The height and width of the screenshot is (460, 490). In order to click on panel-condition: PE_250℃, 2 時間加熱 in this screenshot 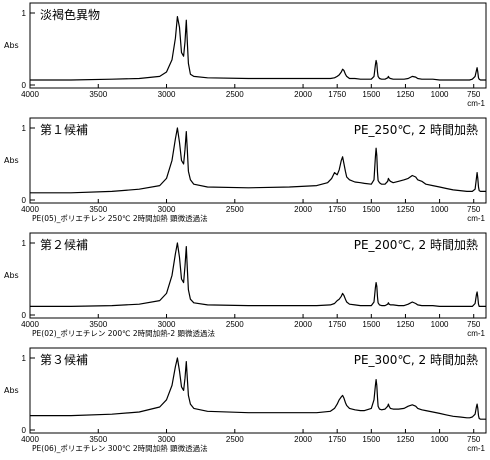, I will do `click(416, 130)`.